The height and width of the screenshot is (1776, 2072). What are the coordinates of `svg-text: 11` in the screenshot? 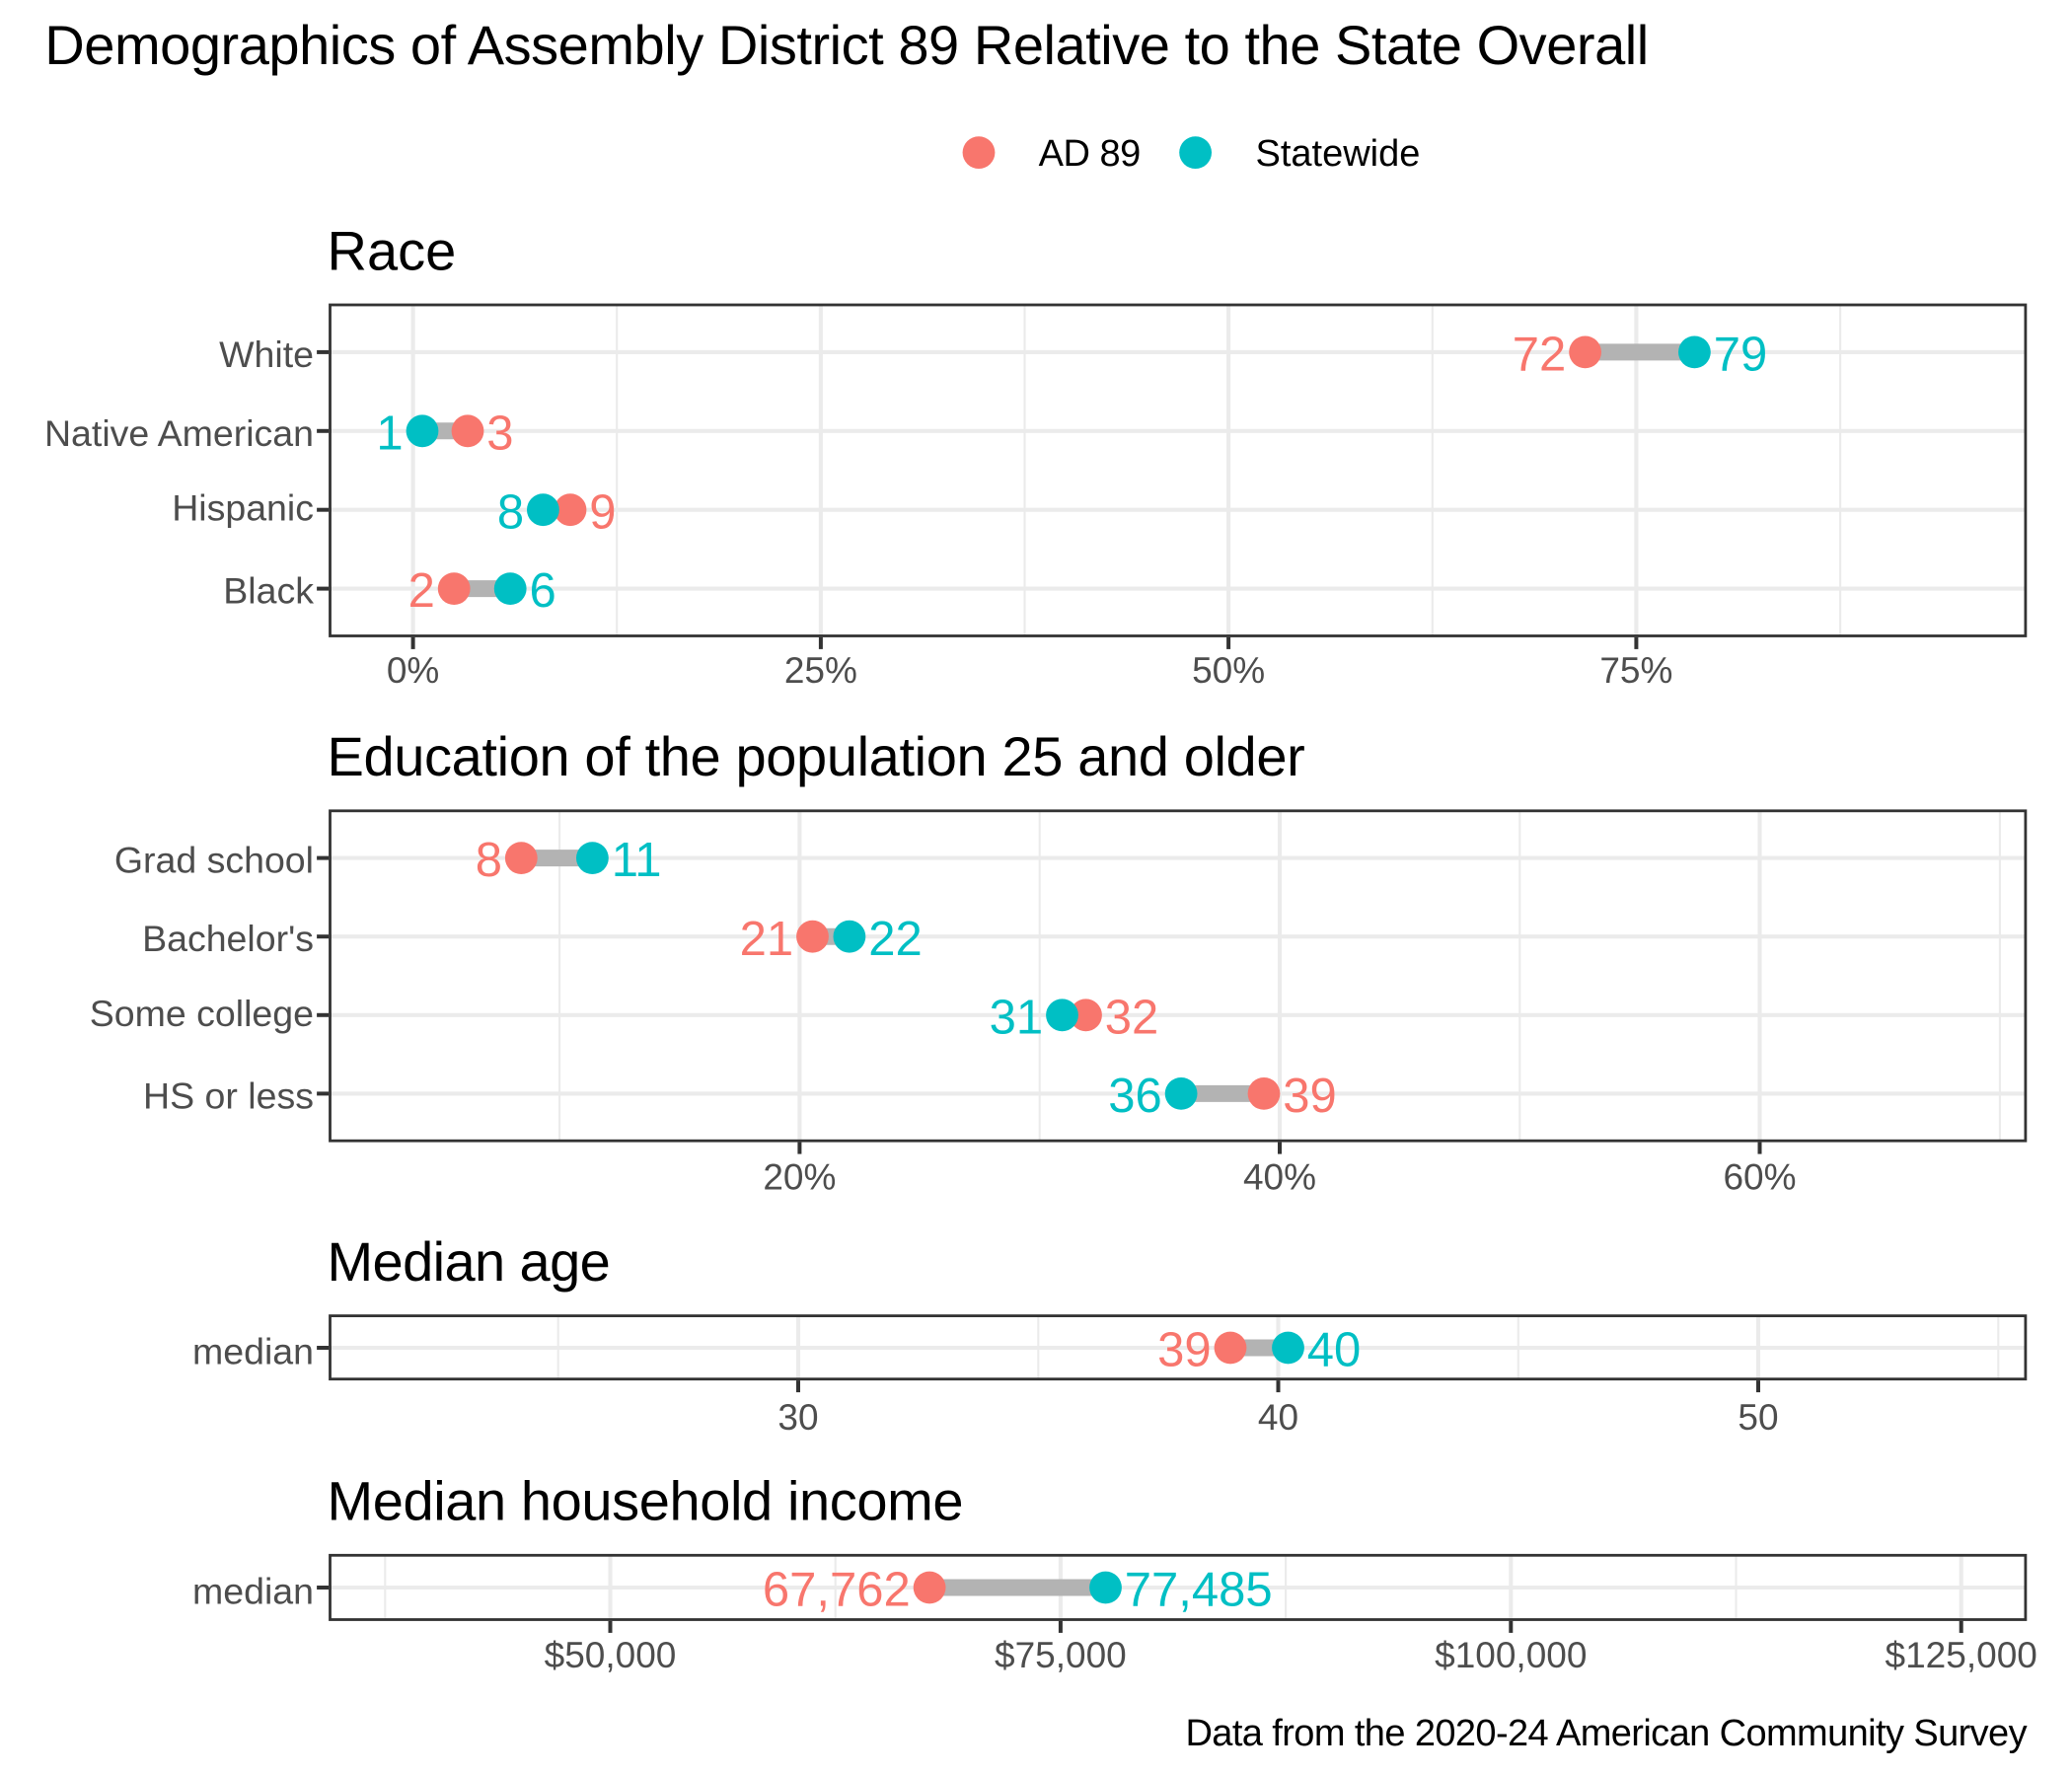 It's located at (637, 861).